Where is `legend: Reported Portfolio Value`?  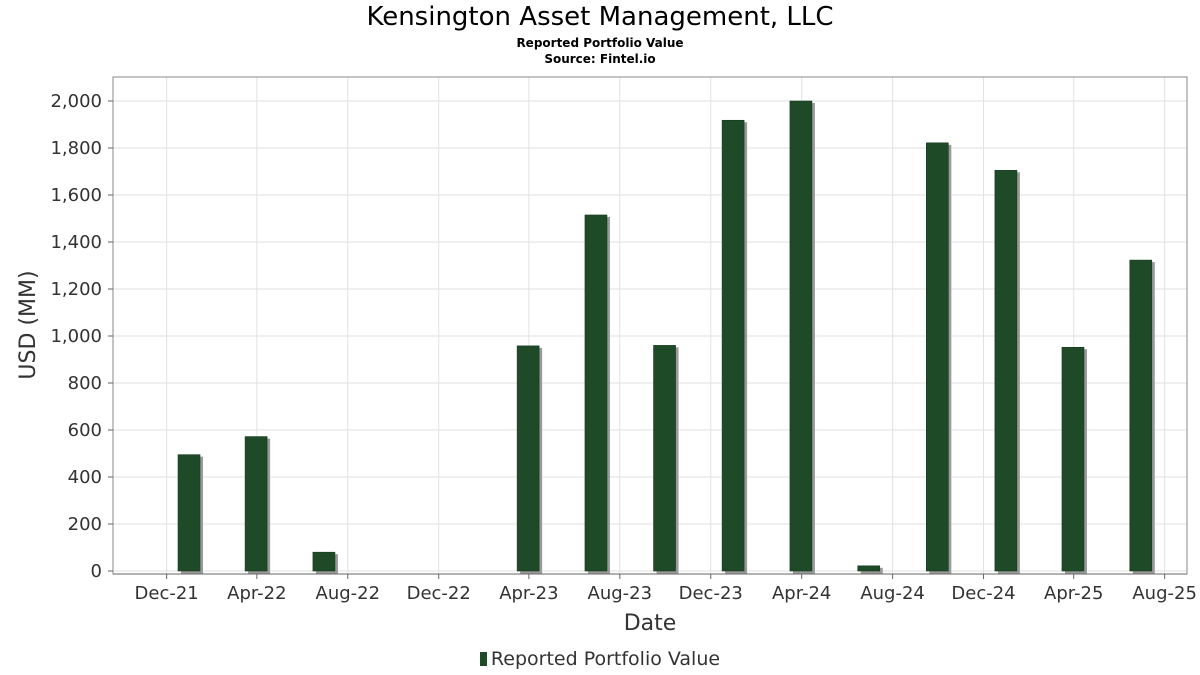 legend: Reported Portfolio Value is located at coordinates (600, 659).